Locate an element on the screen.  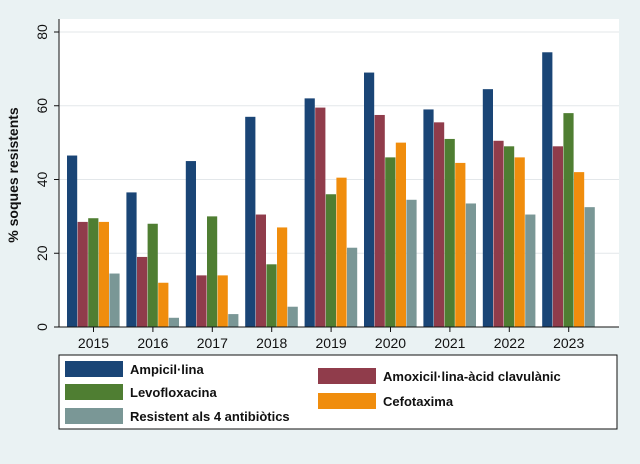
legend-label: Ampicil·lina is located at coordinates (167, 369).